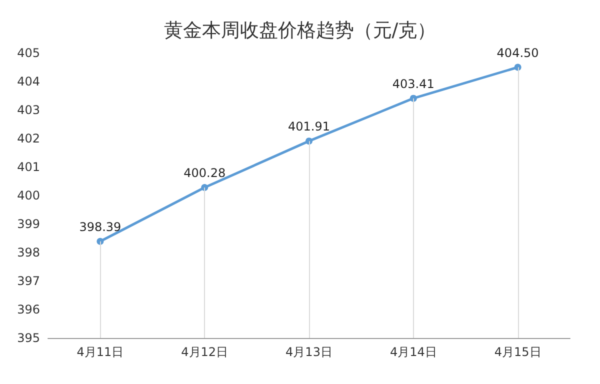 The image size is (600, 384). Describe the element at coordinates (413, 352) in the screenshot. I see `x-tick-label: 4月14日` at that location.